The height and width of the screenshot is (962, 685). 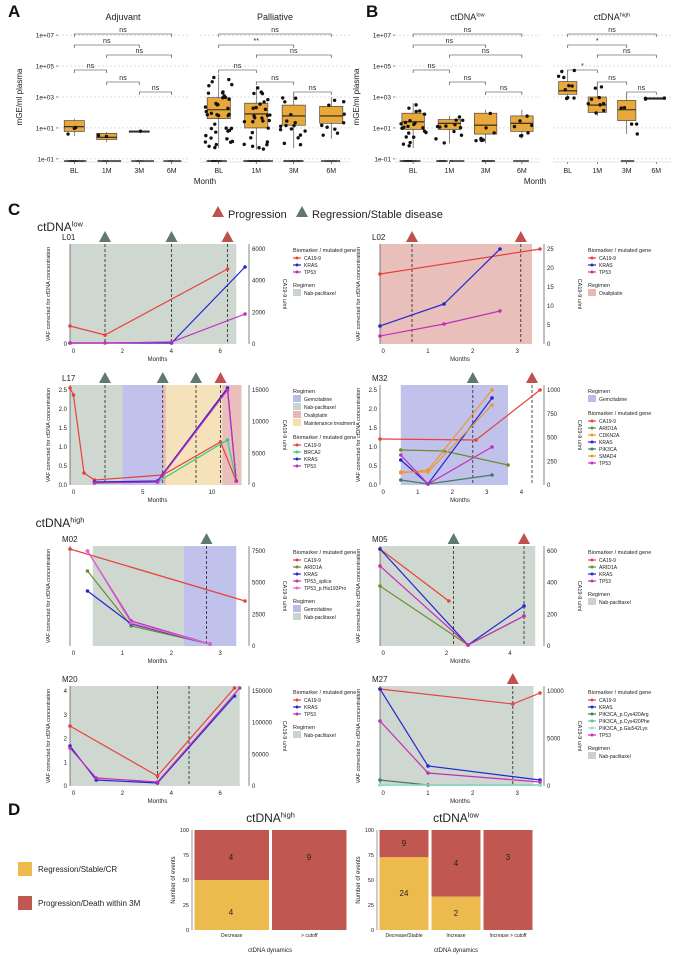 What do you see at coordinates (609, 436) in the screenshot?
I see `legend-label: CDKN2A` at bounding box center [609, 436].